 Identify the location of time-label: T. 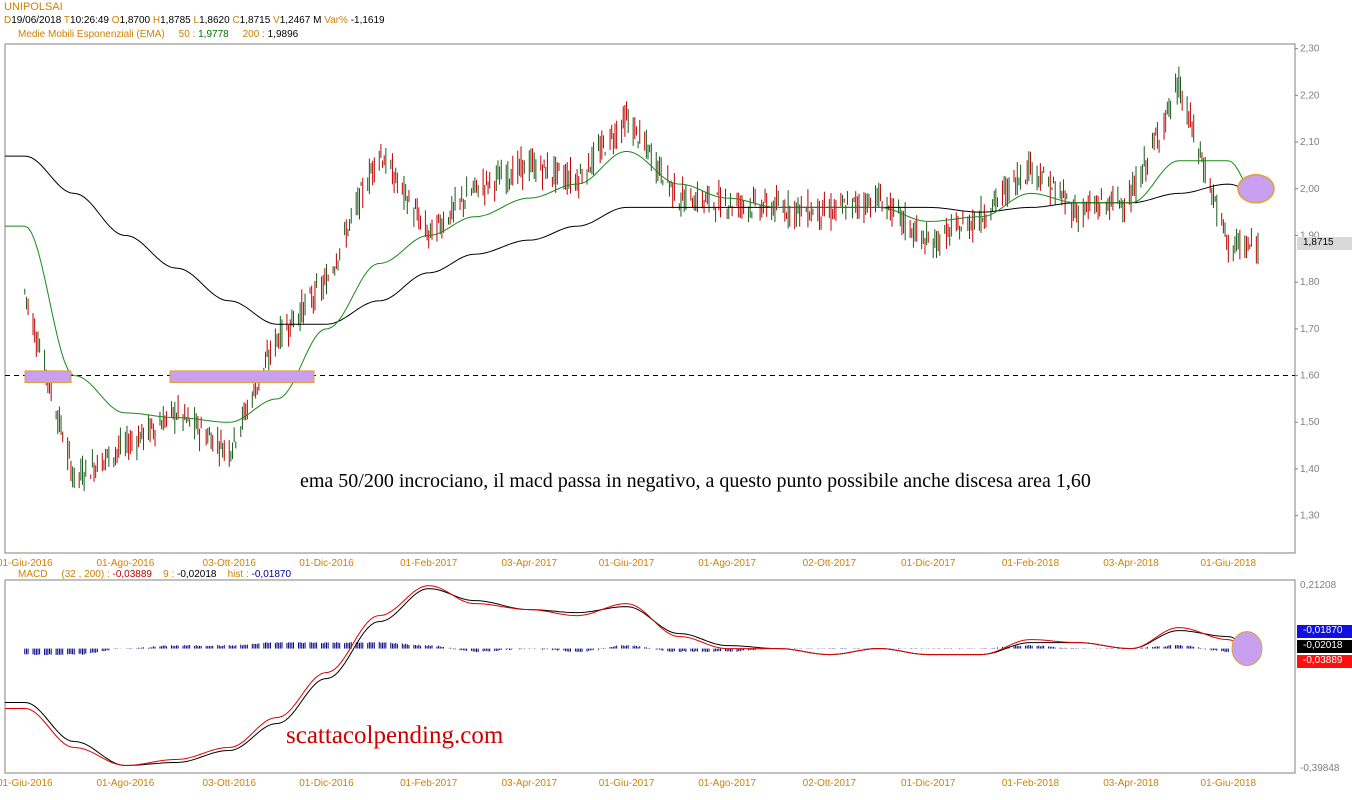
(67, 20).